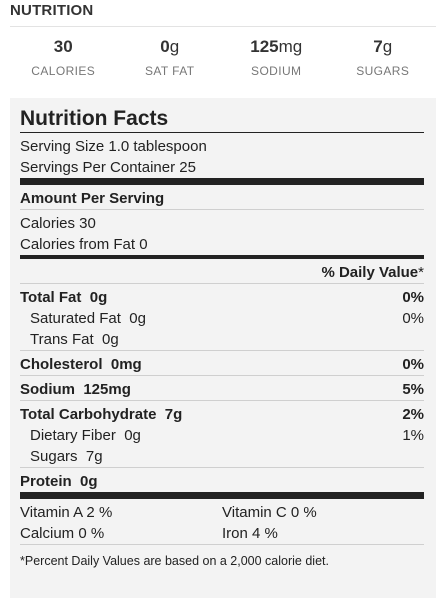 This screenshot has width=441, height=605. I want to click on stat-value: 0, so click(165, 46).